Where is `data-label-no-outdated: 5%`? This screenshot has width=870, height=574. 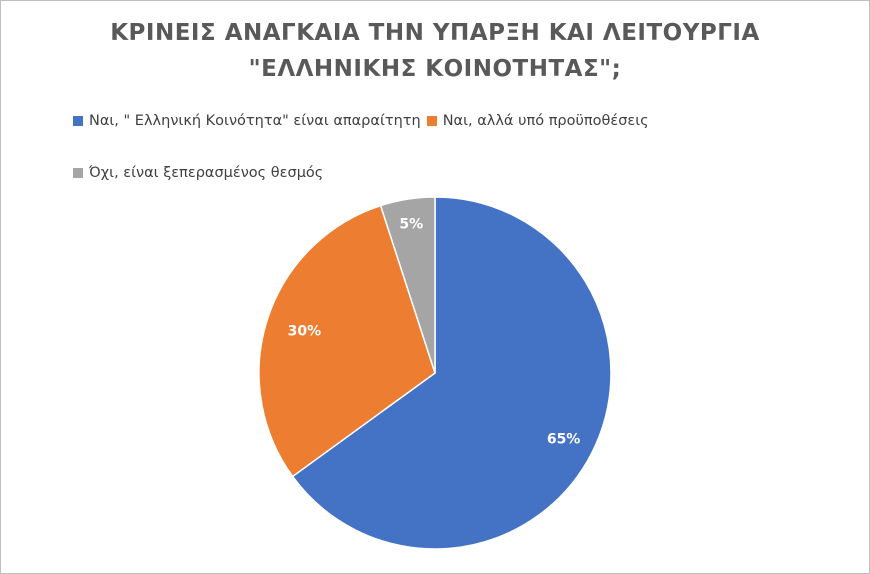 data-label-no-outdated: 5% is located at coordinates (411, 225).